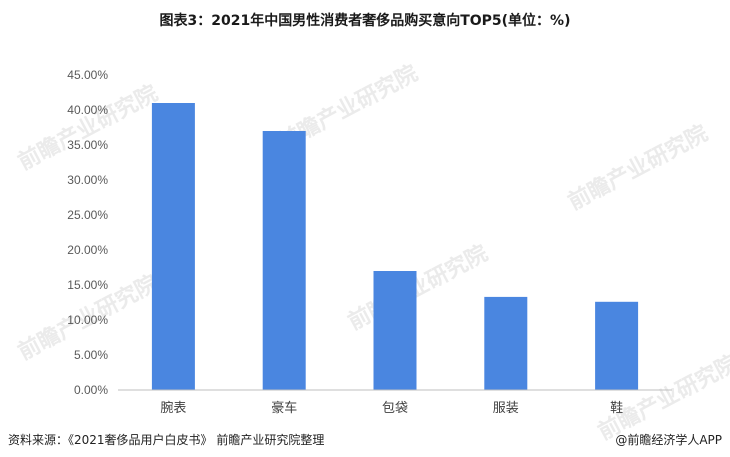 The height and width of the screenshot is (457, 730). Describe the element at coordinates (87, 75) in the screenshot. I see `y-tick-label: 45.00%` at that location.